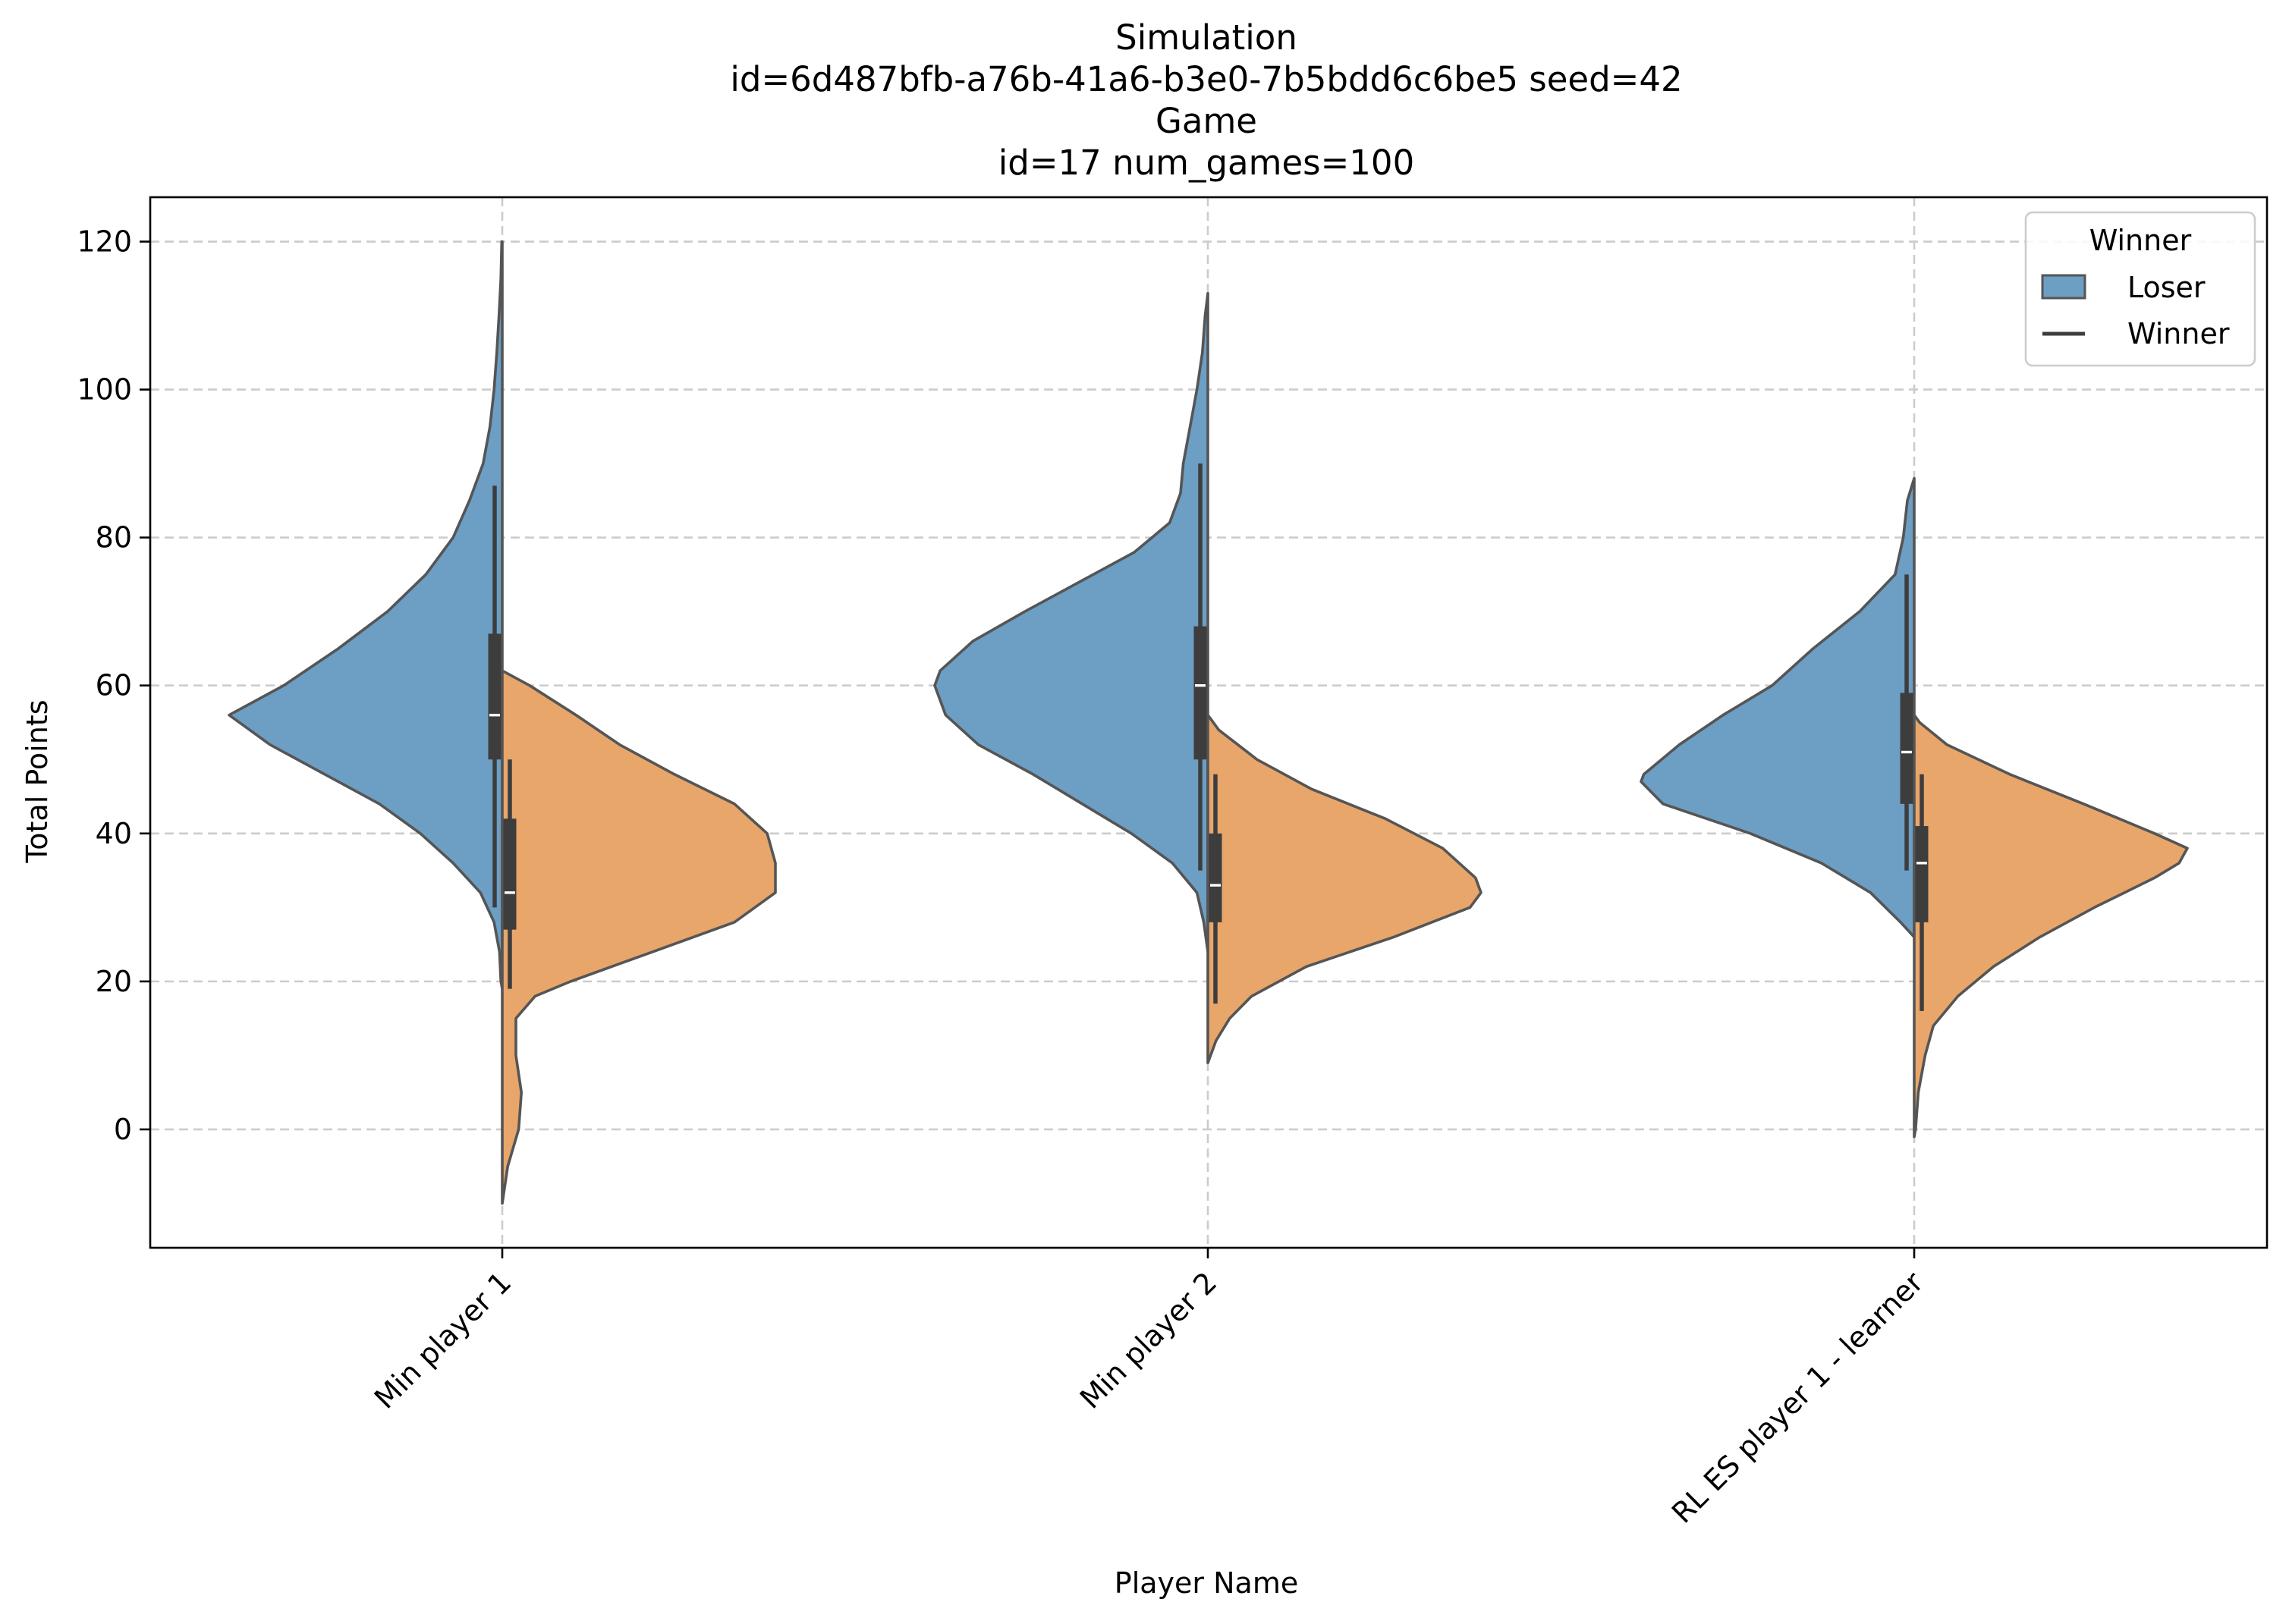 The image size is (2289, 1624). I want to click on title-line-1: Simulation, so click(1206, 37).